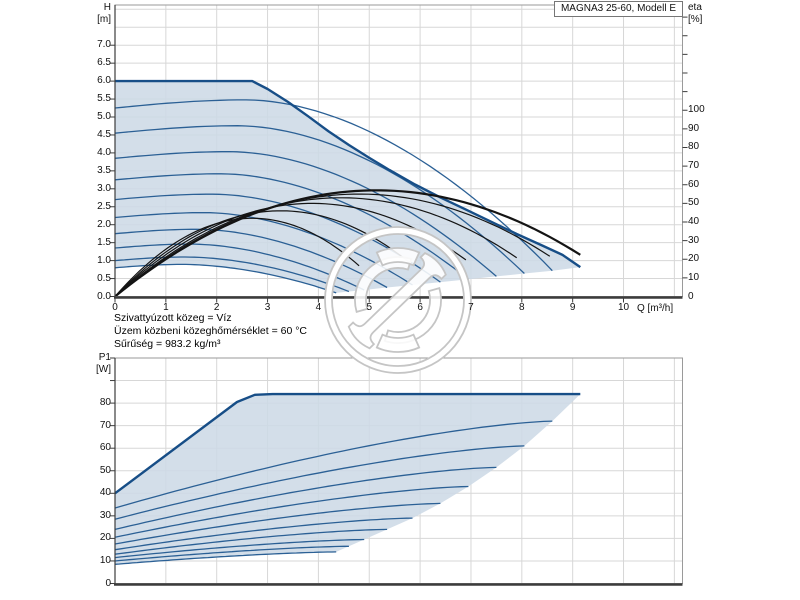  What do you see at coordinates (107, 7) in the screenshot?
I see `top-left-axis-title: H` at bounding box center [107, 7].